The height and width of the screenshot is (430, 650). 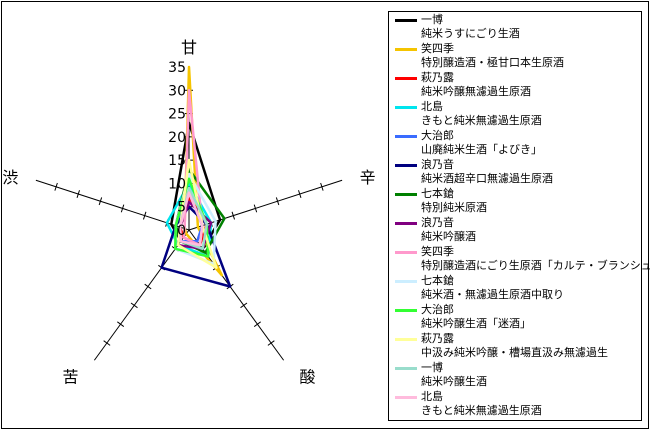 I want to click on legend-series-desc: 純米うすにごり生酒, so click(x=470, y=33).